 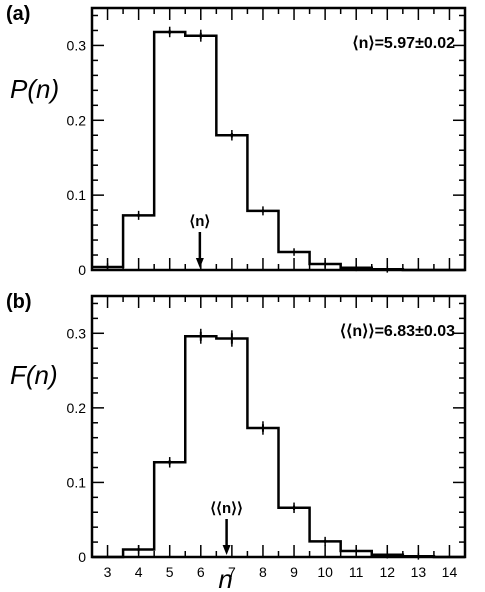 I want to click on x-tick-label: 3, so click(x=108, y=572).